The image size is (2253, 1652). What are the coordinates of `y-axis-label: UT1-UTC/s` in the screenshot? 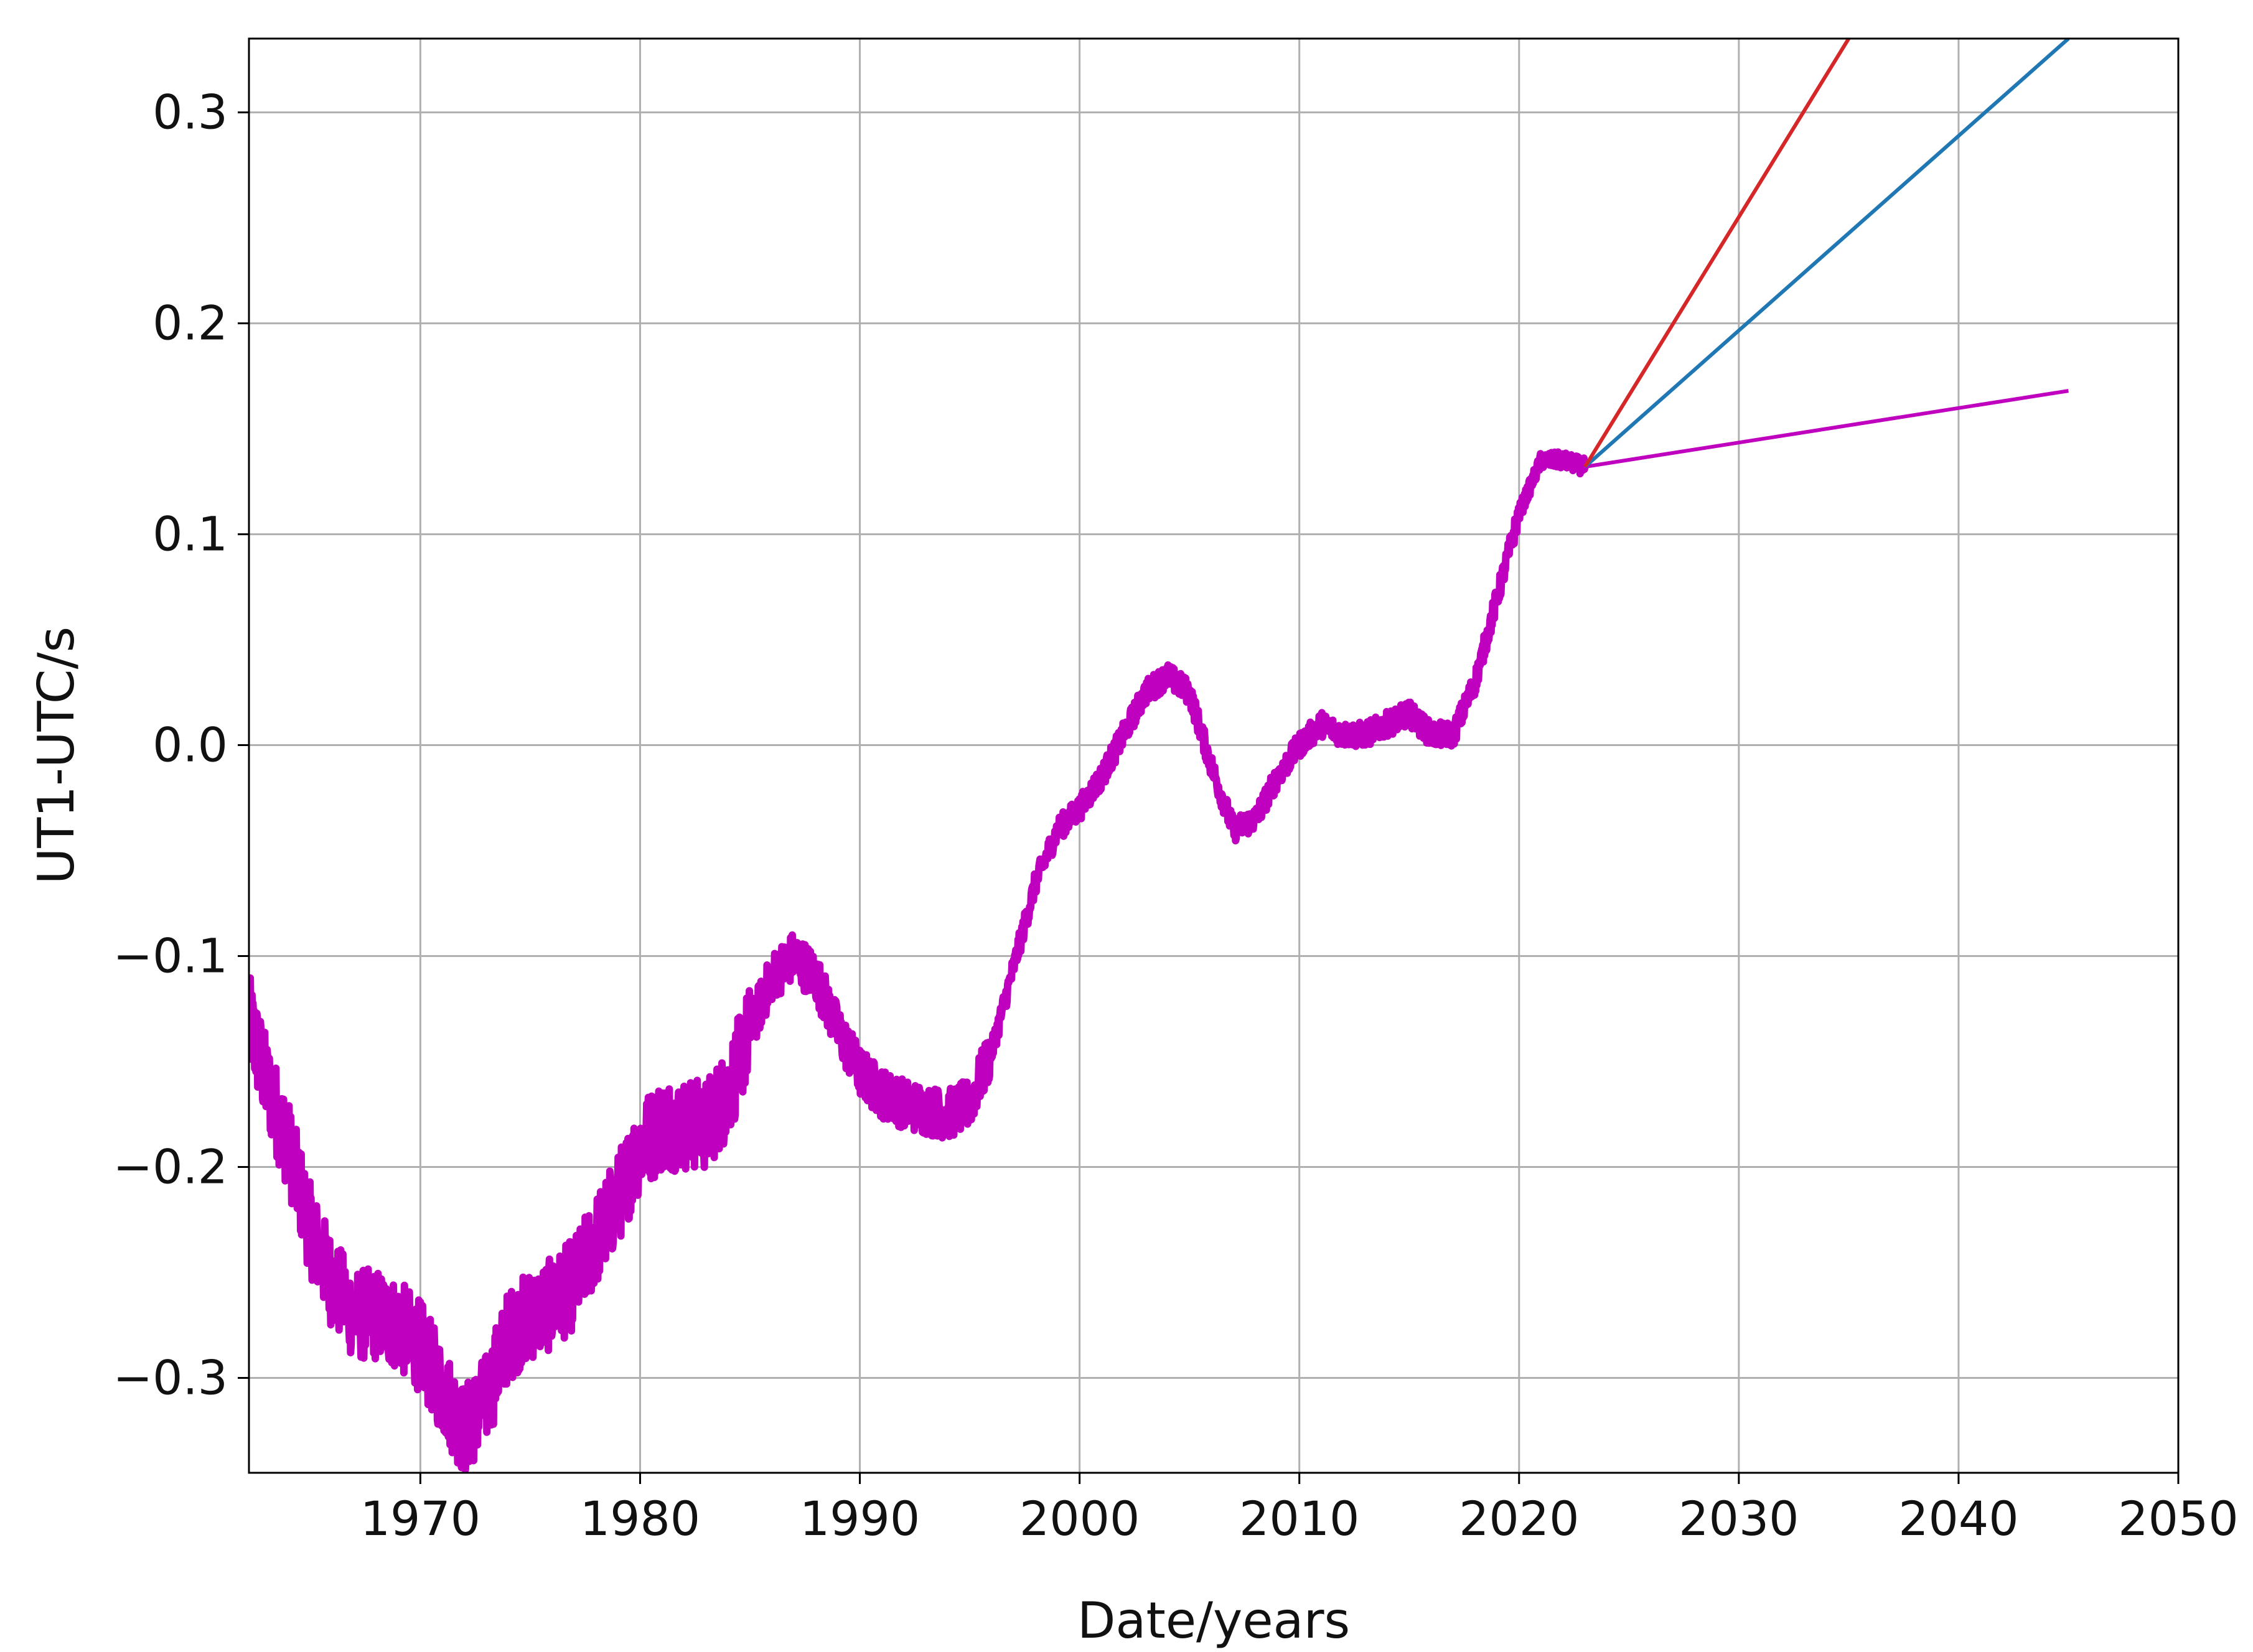 It's located at (56, 756).